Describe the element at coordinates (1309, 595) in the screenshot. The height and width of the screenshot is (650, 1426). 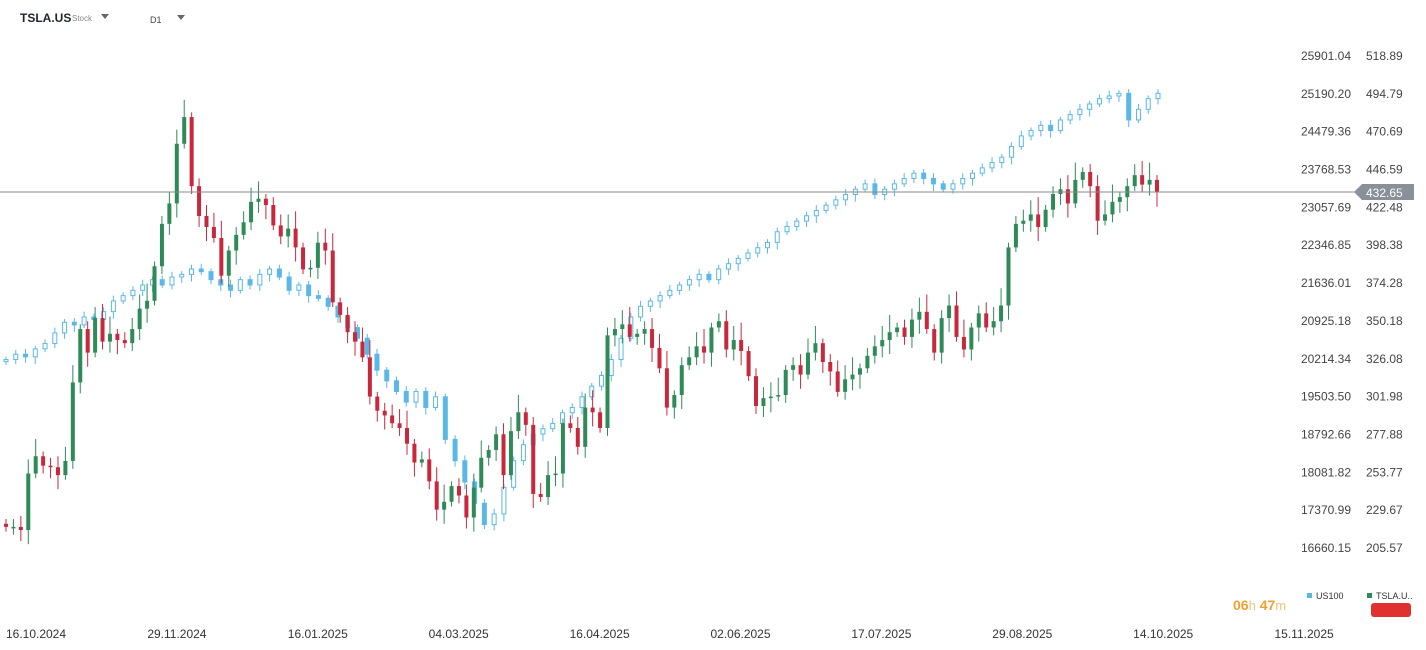
I see `legend-swatch-us100` at that location.